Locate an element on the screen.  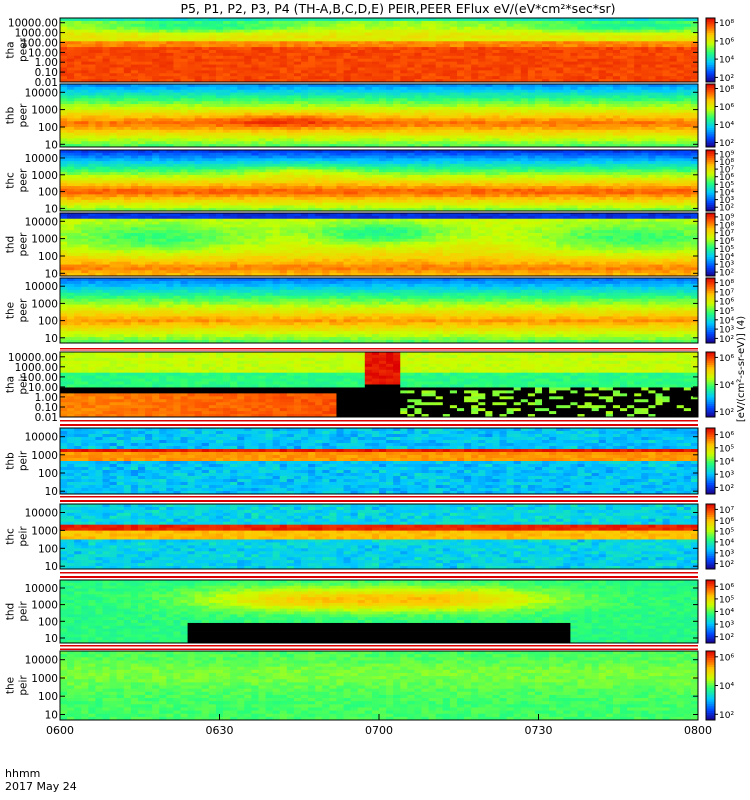
y-tick-label: 0.01 is located at coordinates (46, 418).